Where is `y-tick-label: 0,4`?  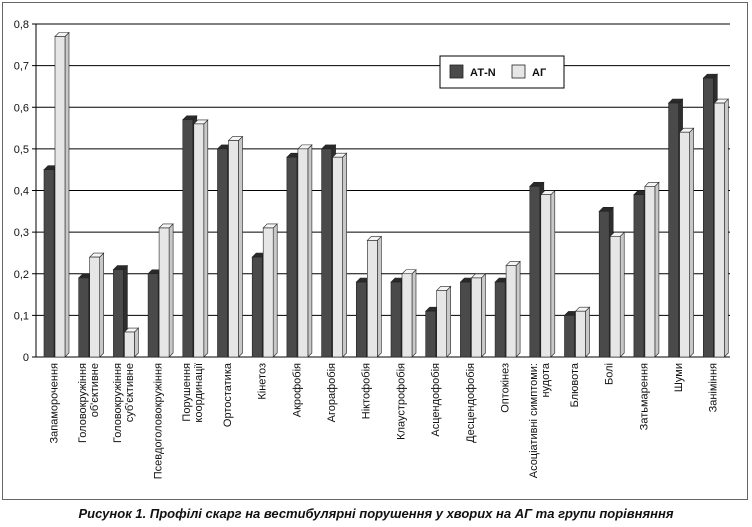 y-tick-label: 0,4 is located at coordinates (21, 192).